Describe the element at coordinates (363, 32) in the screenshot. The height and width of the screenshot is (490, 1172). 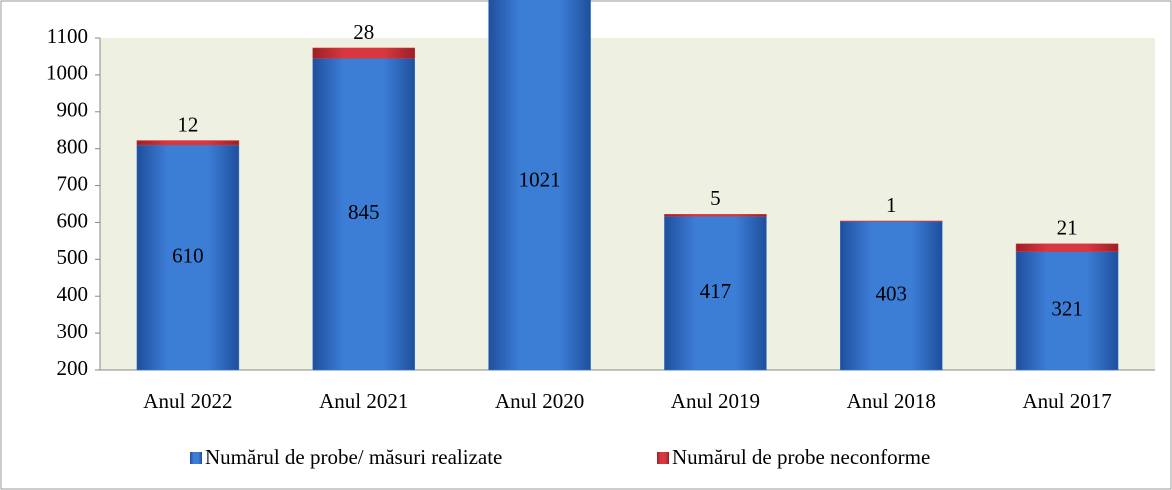
I see `data-label: 28` at that location.